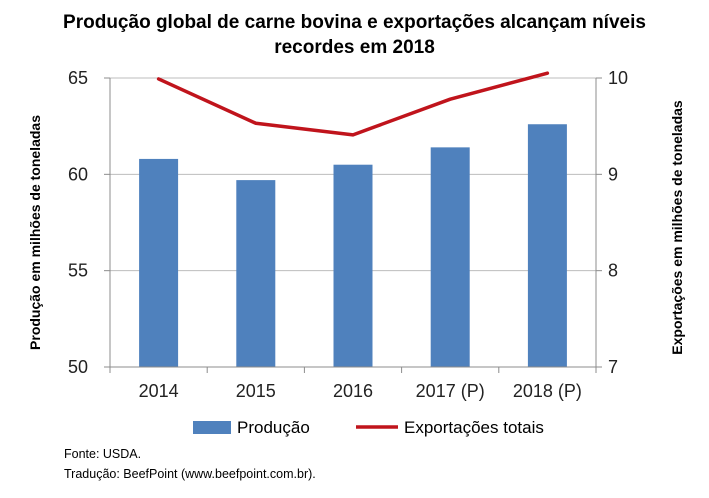 Image resolution: width=709 pixels, height=498 pixels. What do you see at coordinates (613, 271) in the screenshot?
I see `y-right-tick-label: 8` at bounding box center [613, 271].